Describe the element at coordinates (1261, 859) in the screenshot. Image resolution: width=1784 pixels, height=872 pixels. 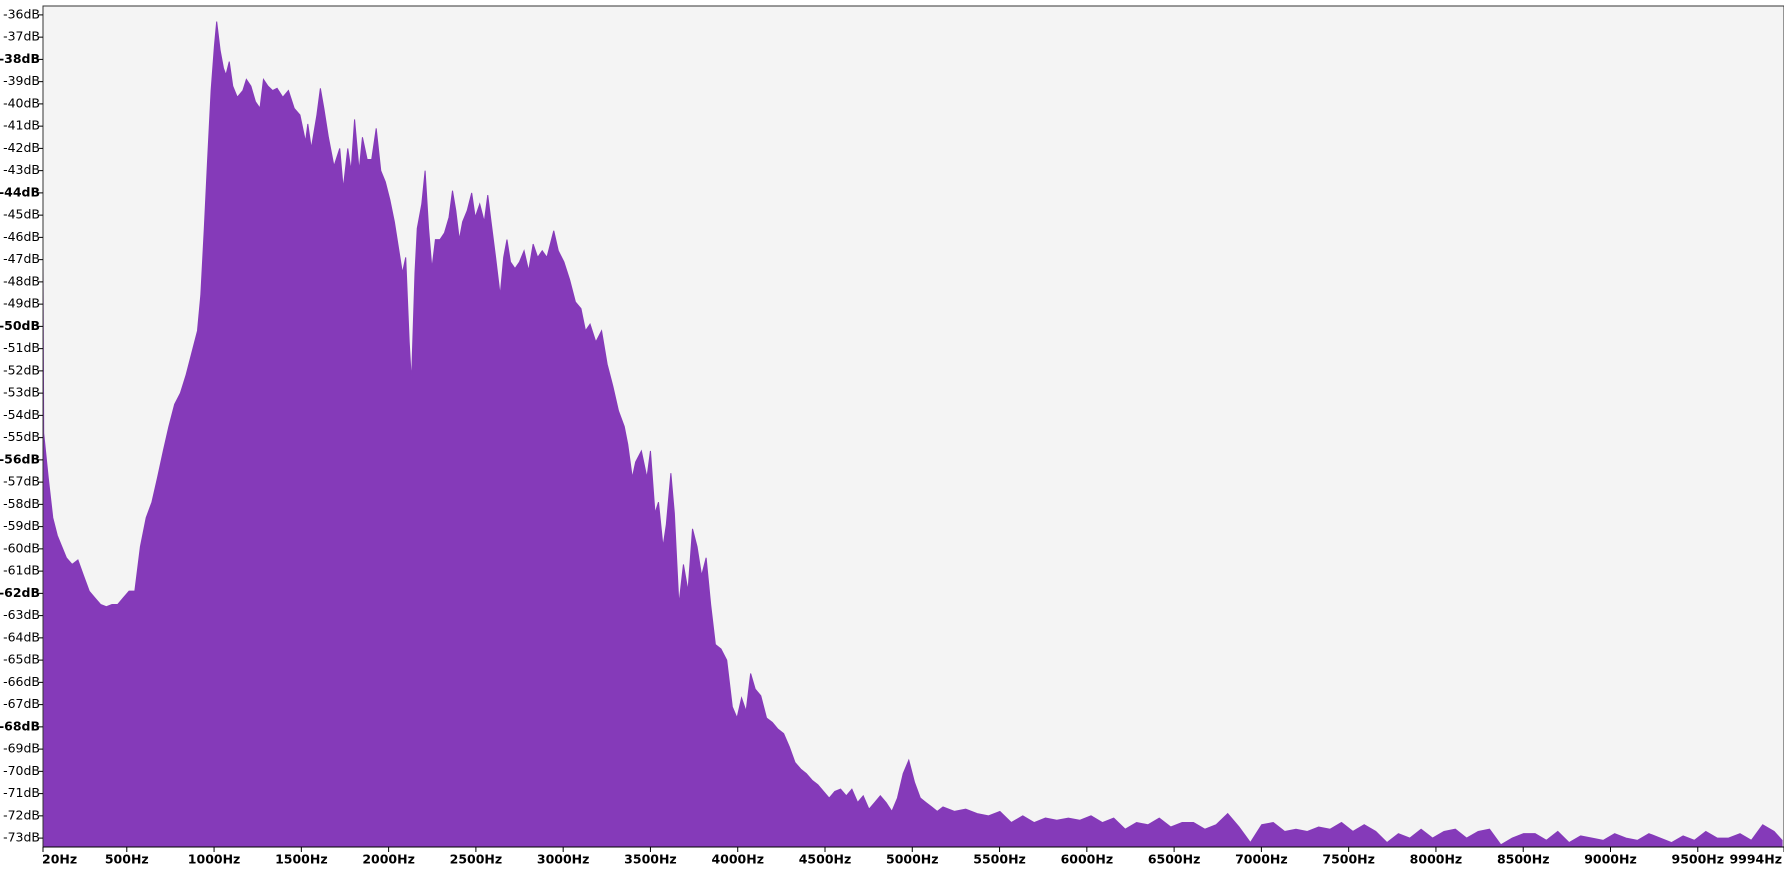
I see `x-tick-label: 7000Hz` at that location.